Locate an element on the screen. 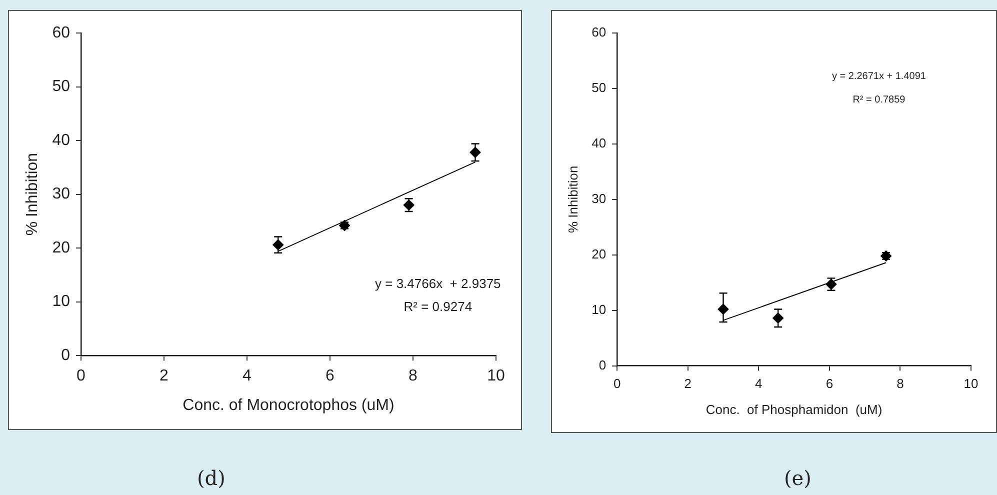  annotation: y = 3.4766x + 2.9375 is located at coordinates (438, 284).